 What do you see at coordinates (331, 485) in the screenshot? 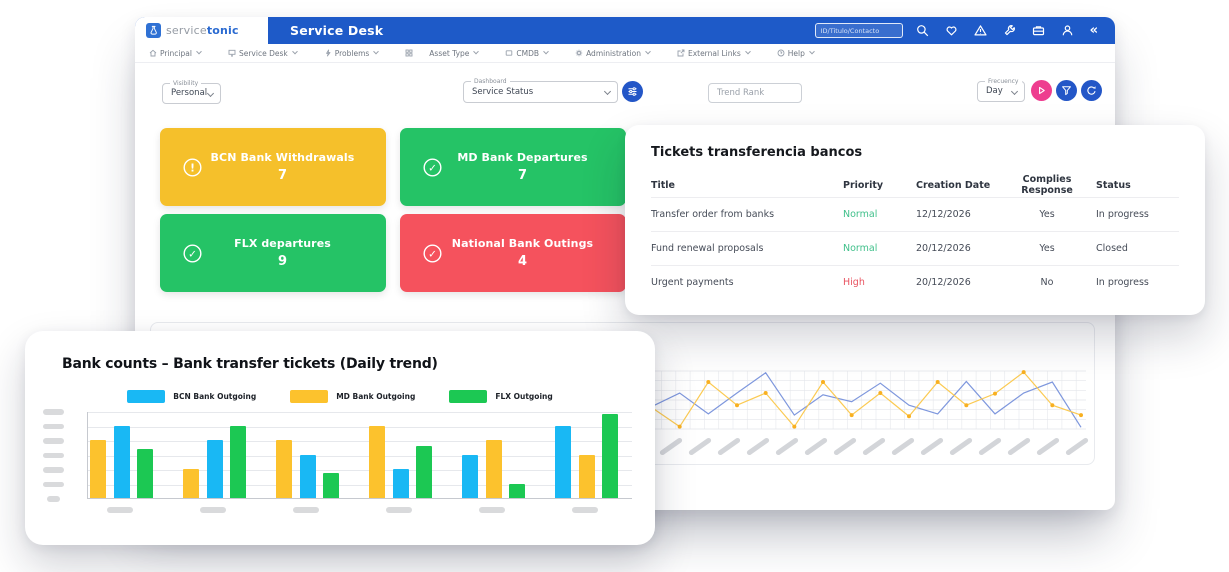
I see `bar-flx-g3` at bounding box center [331, 485].